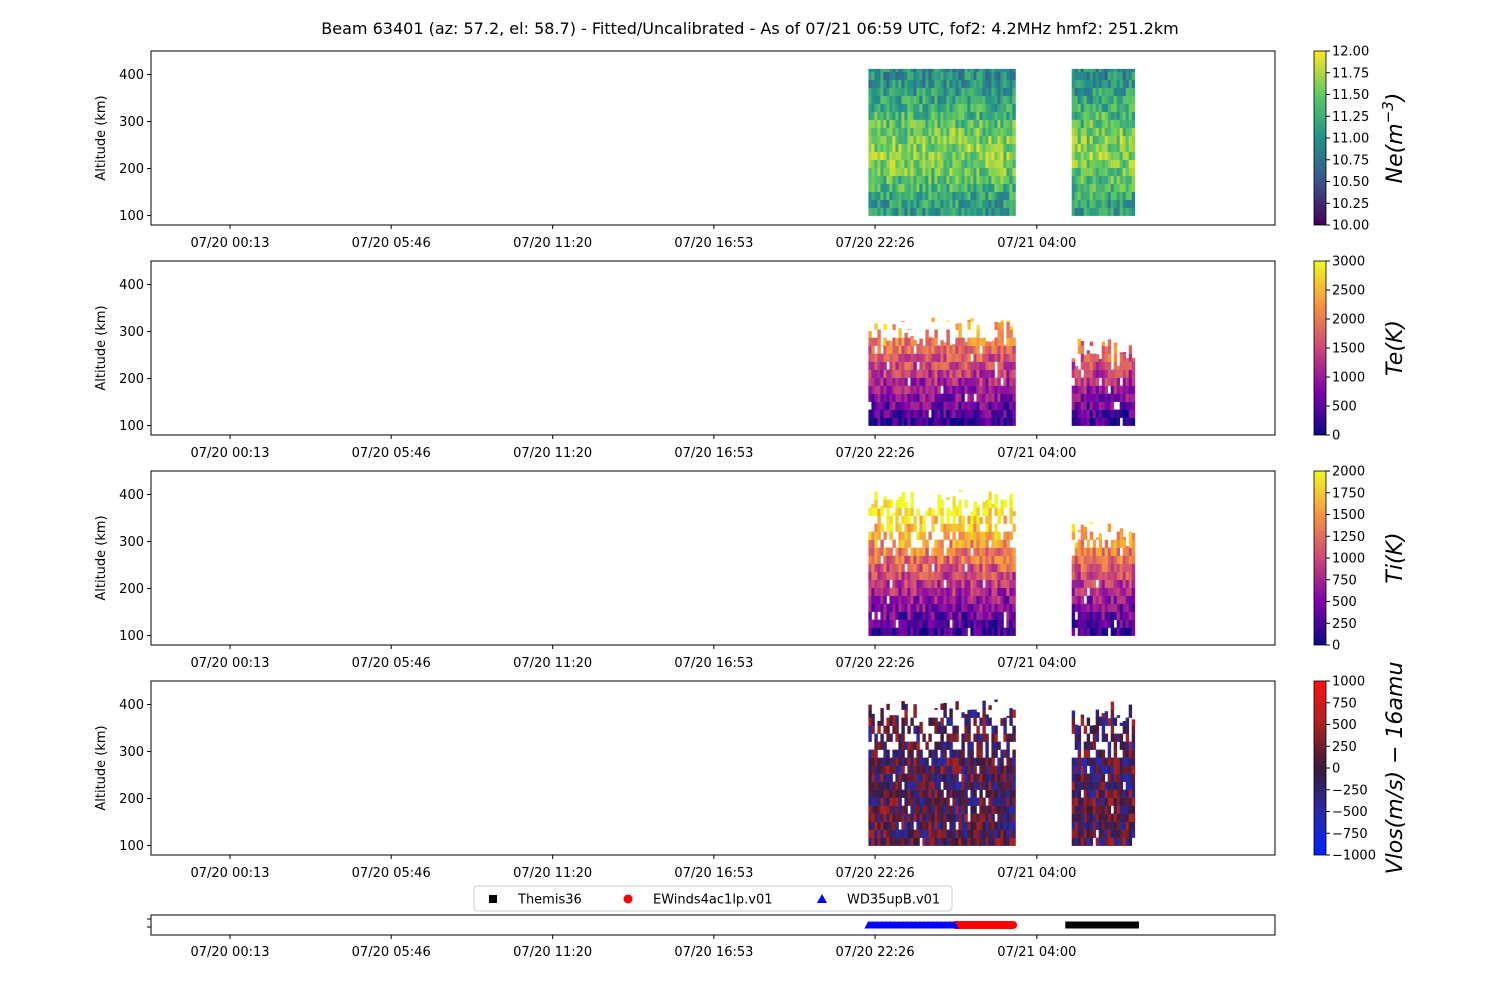 The height and width of the screenshot is (1000, 1500). I want to click on colorbar-label: Te(K), so click(1395, 348).